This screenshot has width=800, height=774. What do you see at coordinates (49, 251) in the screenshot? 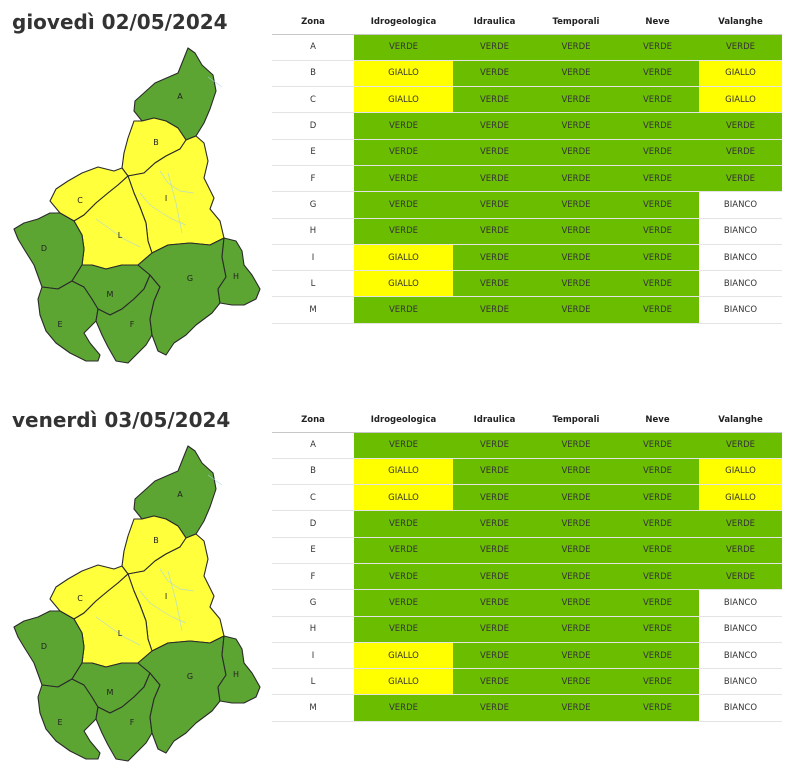
I see `map-zone-d` at bounding box center [49, 251].